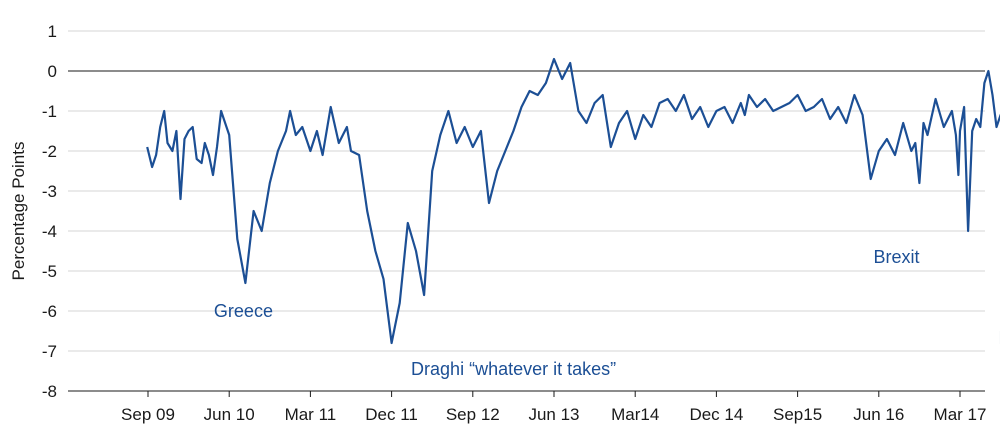  Describe the element at coordinates (878, 414) in the screenshot. I see `x-tick-label: Jun 16` at that location.